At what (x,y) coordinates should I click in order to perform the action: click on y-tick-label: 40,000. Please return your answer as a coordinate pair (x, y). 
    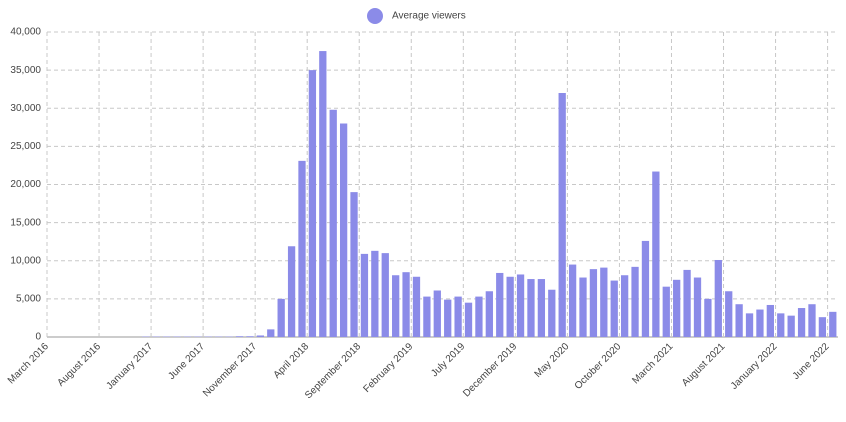
    Looking at the image, I should click on (25, 32).